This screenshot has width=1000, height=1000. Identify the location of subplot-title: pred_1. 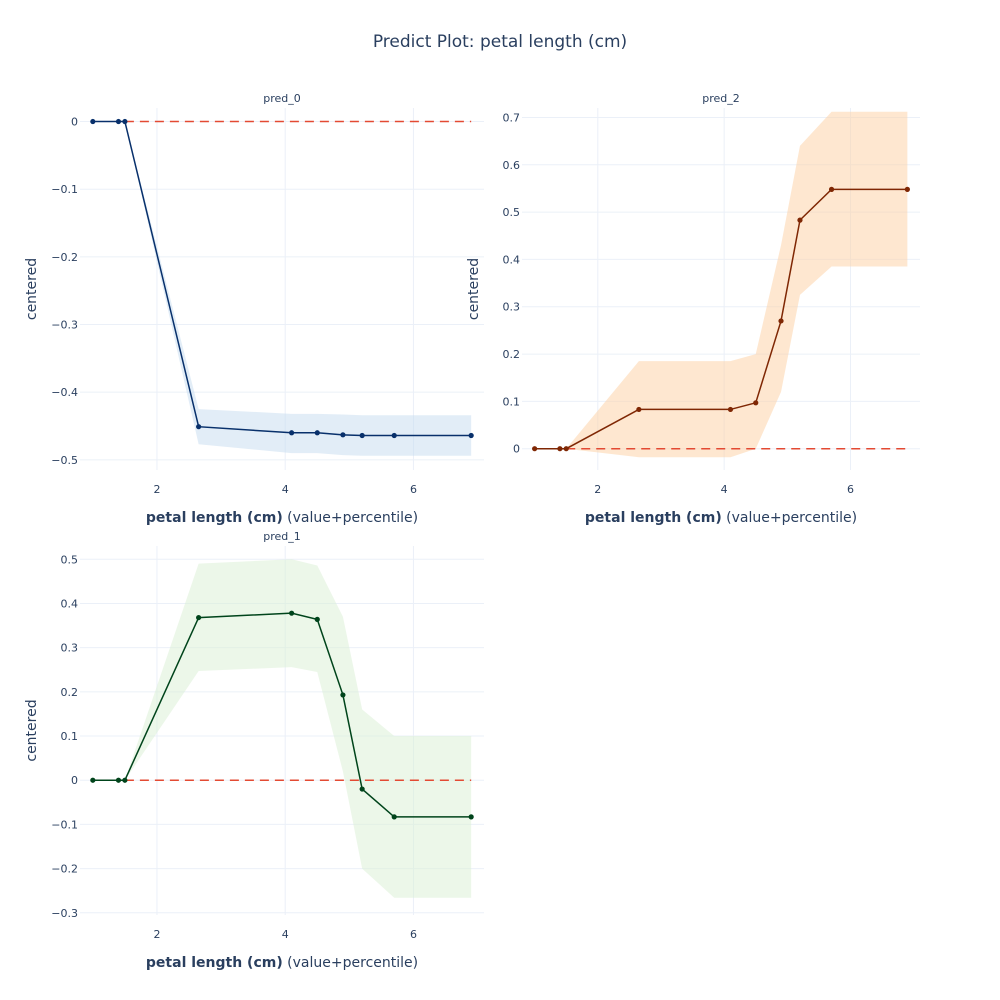
(282, 536).